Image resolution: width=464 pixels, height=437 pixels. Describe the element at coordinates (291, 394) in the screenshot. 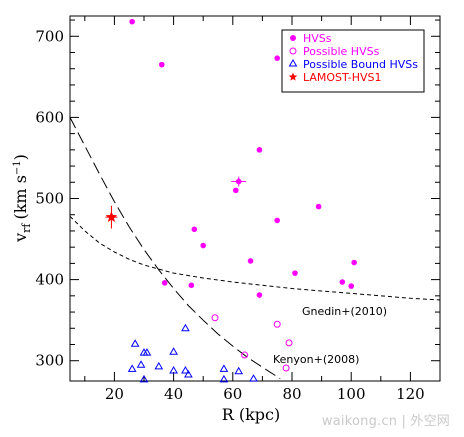

I see `x-tick-label: 80` at that location.